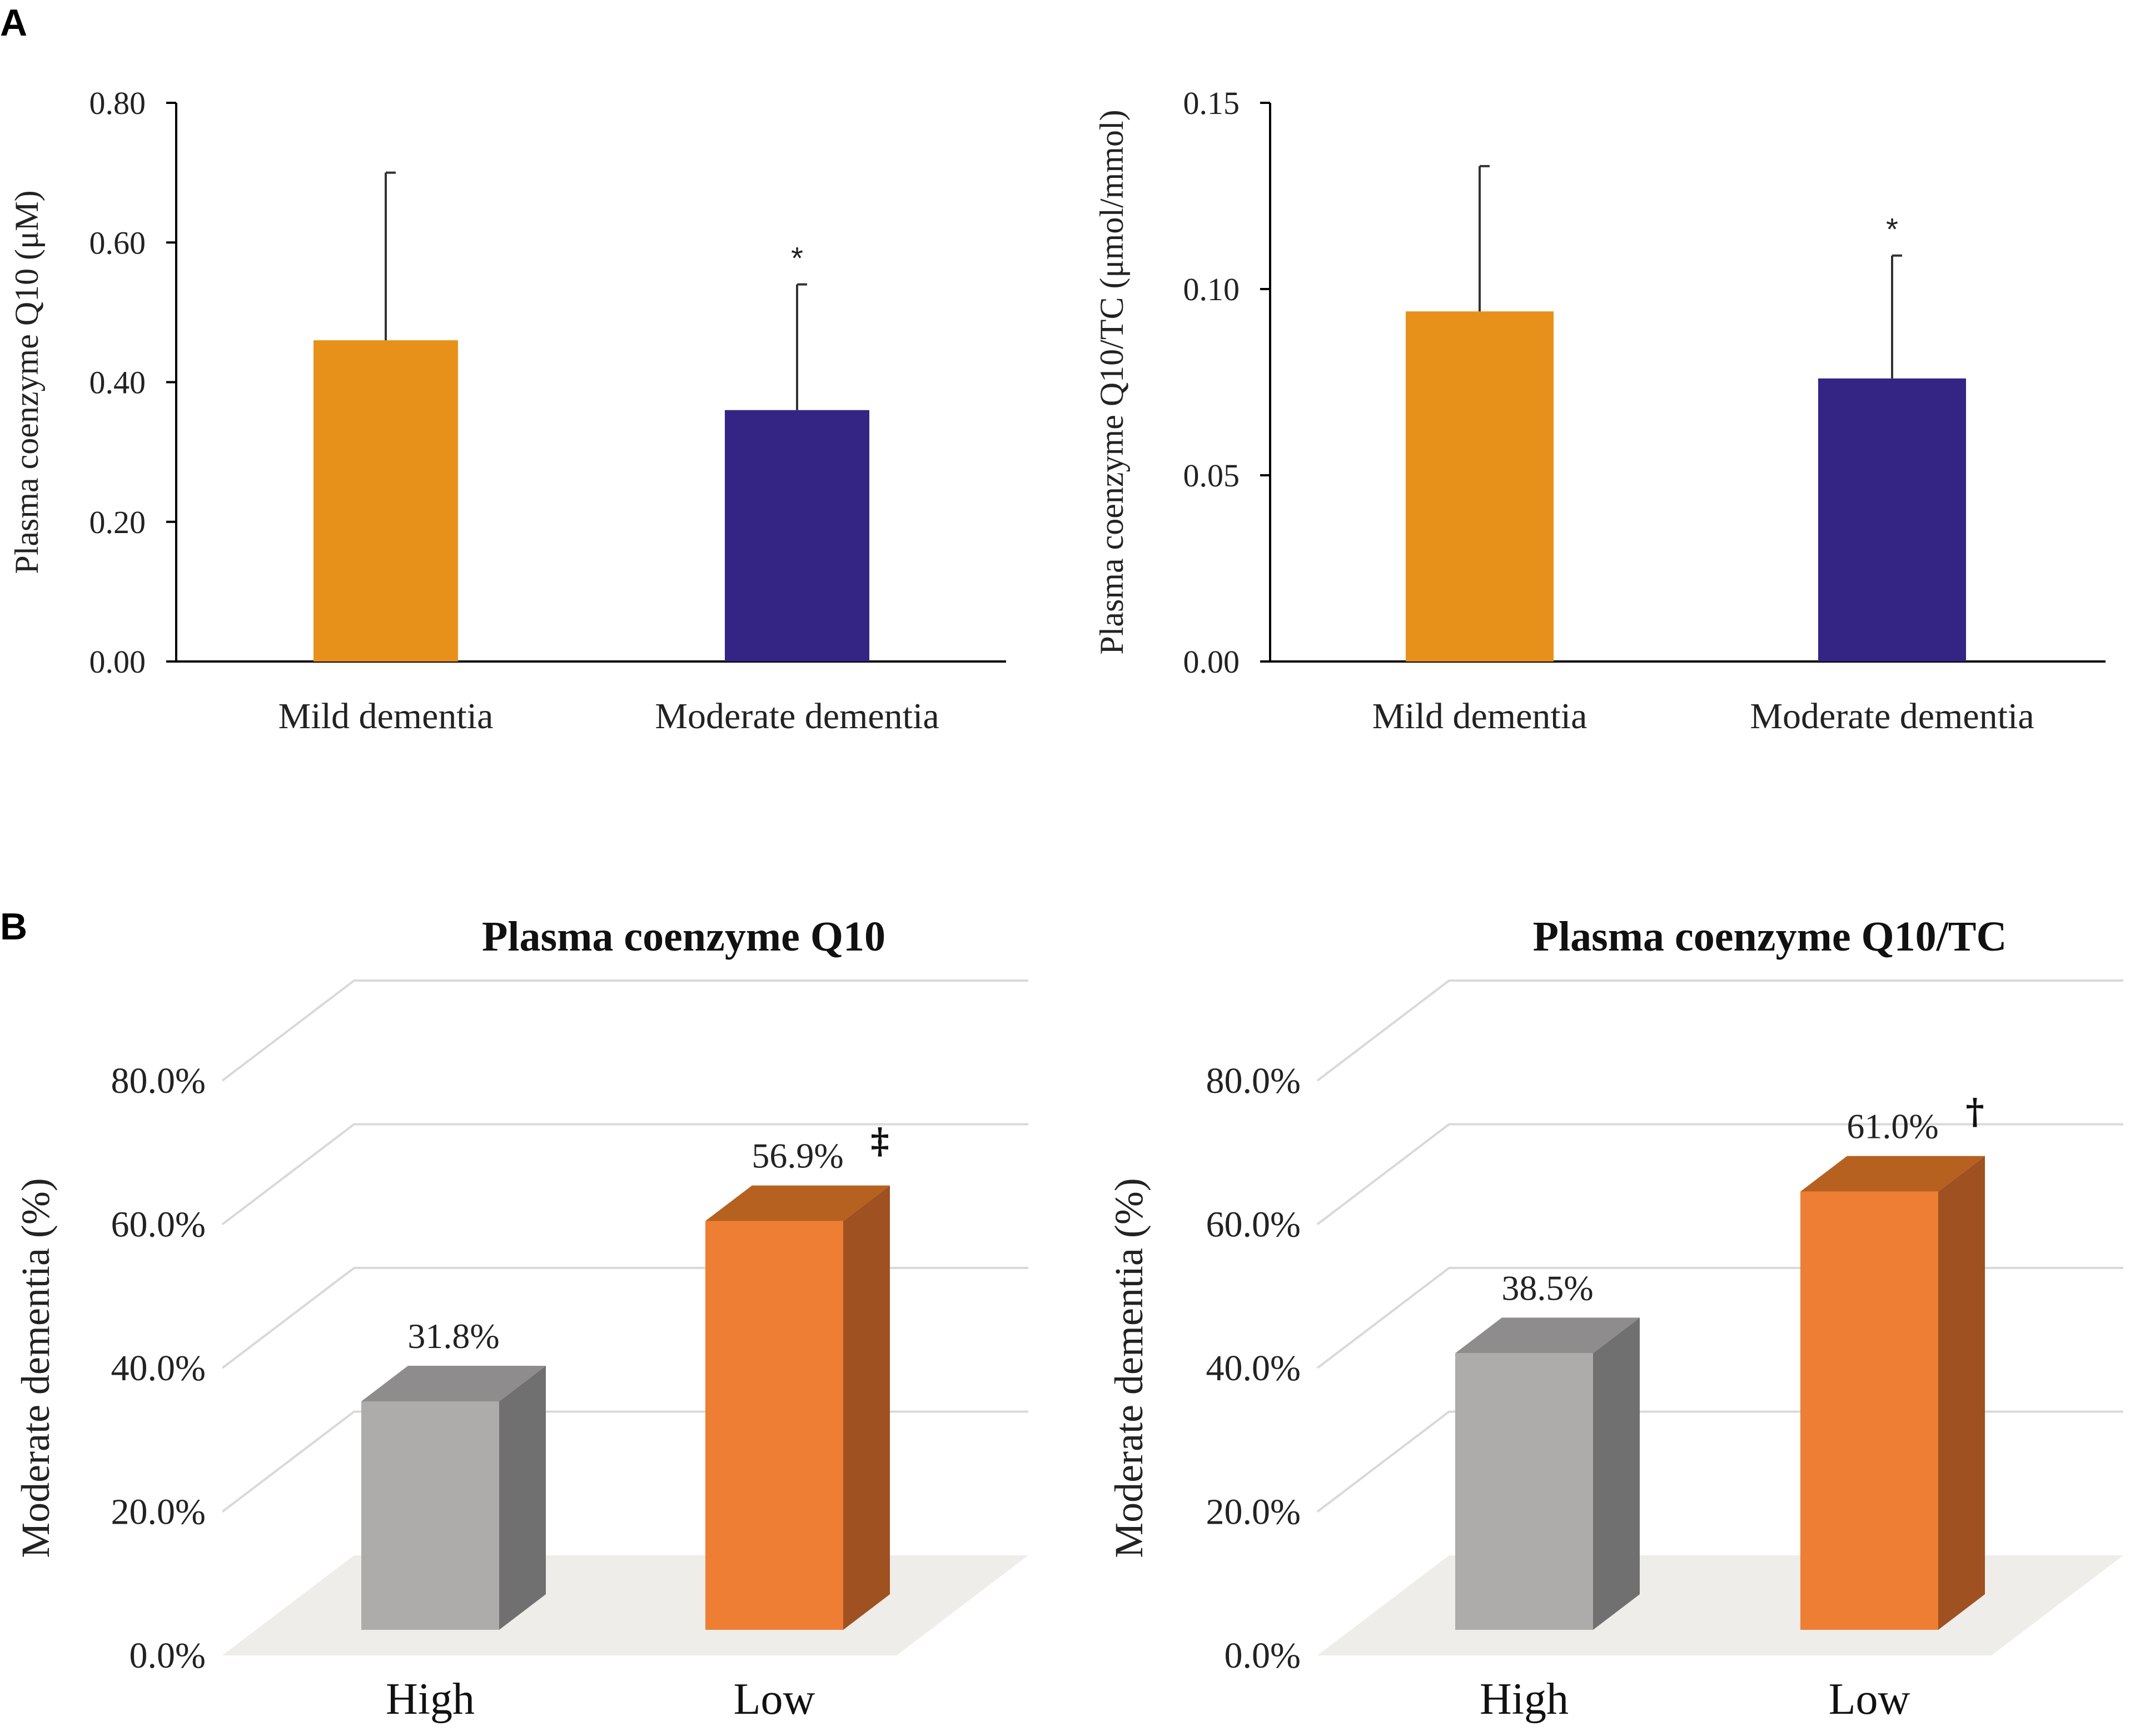  Describe the element at coordinates (14, 927) in the screenshot. I see `panel-label-b: B` at that location.